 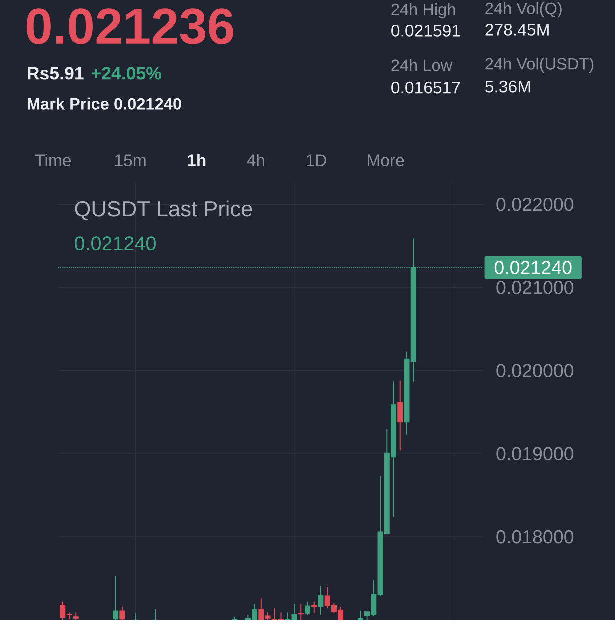 I want to click on text: 0.016517, so click(x=425, y=88).